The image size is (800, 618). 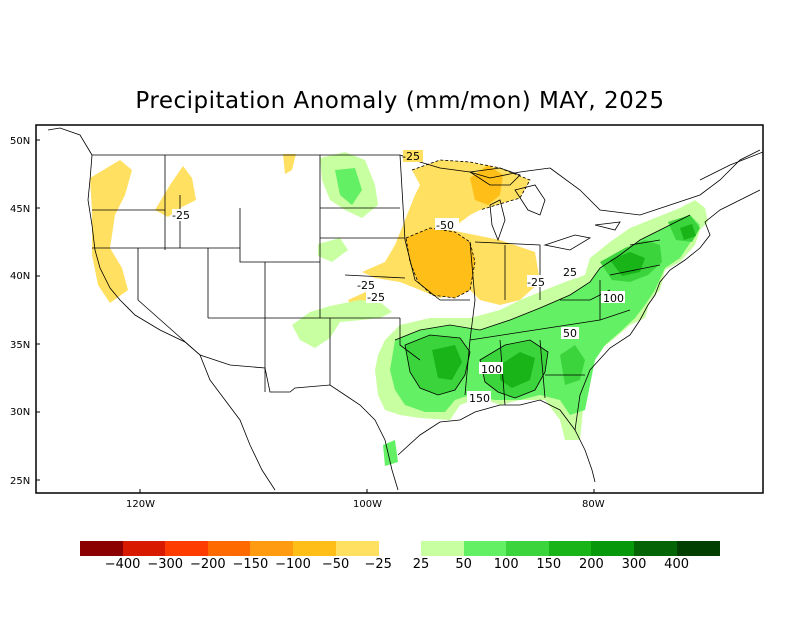 What do you see at coordinates (445, 225) in the screenshot?
I see `contour-label: -50` at bounding box center [445, 225].